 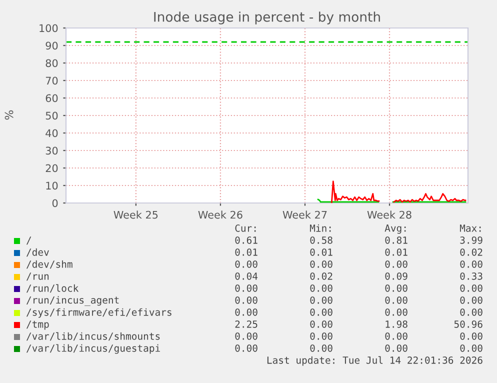 What do you see at coordinates (49, 264) in the screenshot?
I see `legend-label: /dev/shm` at bounding box center [49, 264].